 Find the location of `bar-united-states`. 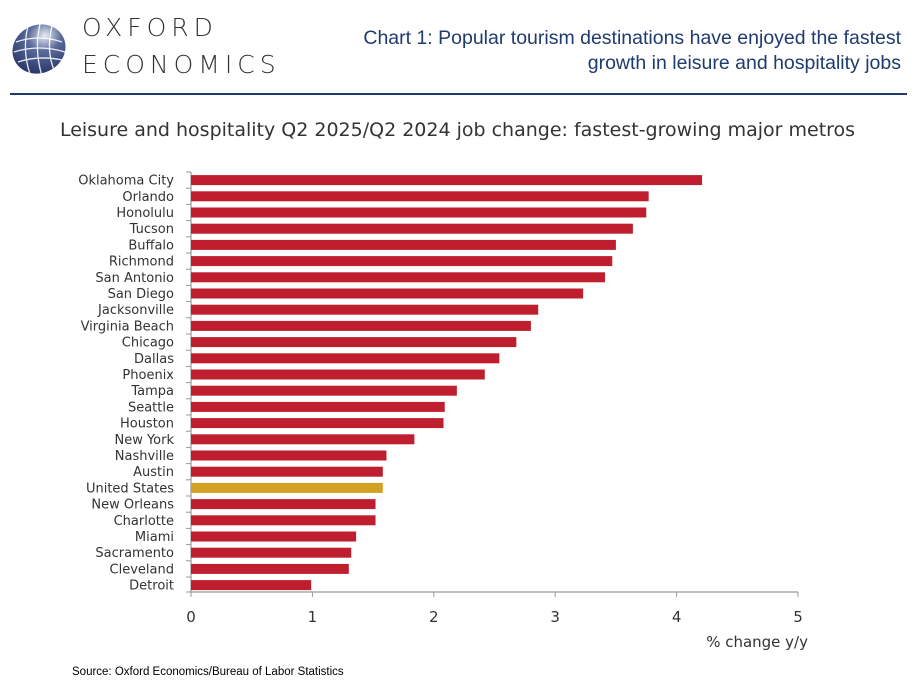

bar-united-states is located at coordinates (287, 487).